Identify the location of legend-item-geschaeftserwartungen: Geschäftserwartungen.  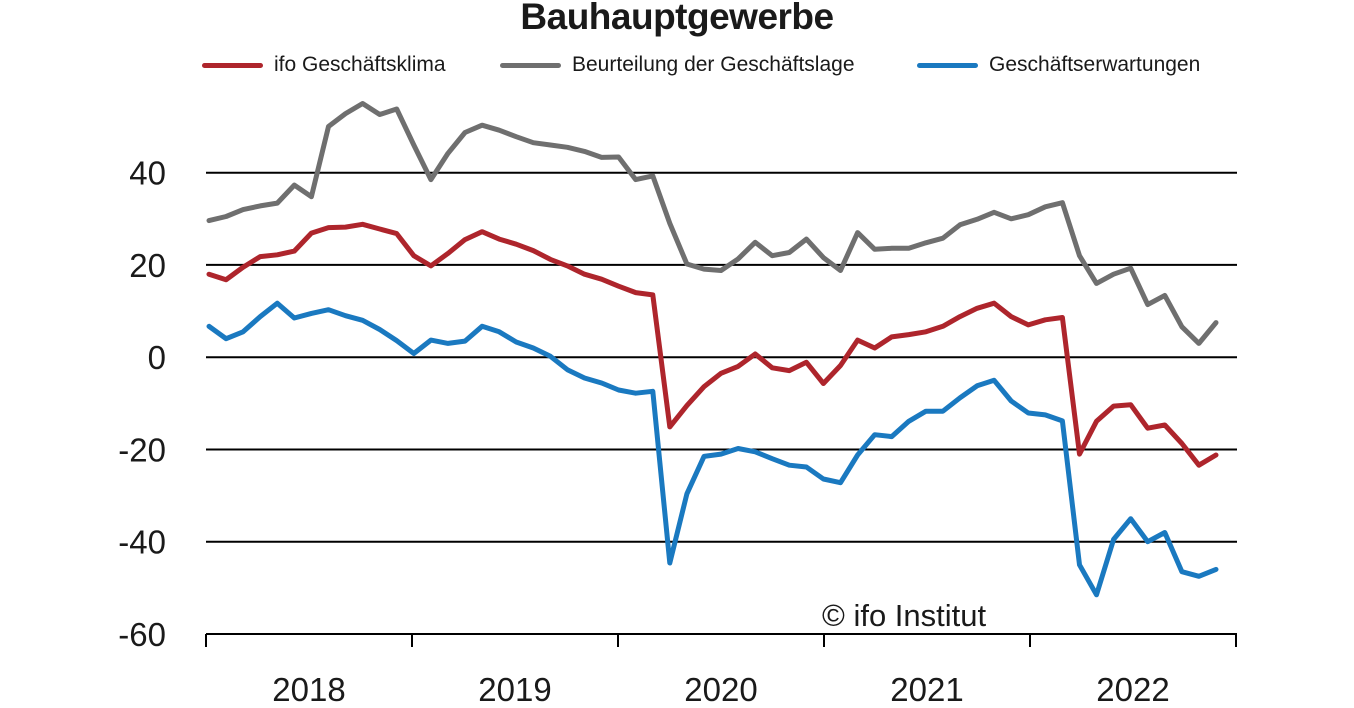
(1058, 65).